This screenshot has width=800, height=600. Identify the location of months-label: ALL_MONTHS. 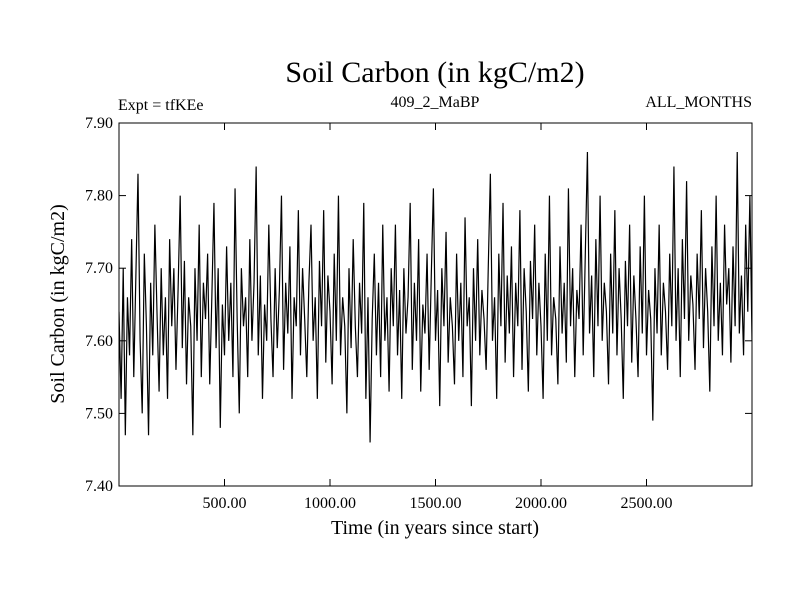
(698, 102).